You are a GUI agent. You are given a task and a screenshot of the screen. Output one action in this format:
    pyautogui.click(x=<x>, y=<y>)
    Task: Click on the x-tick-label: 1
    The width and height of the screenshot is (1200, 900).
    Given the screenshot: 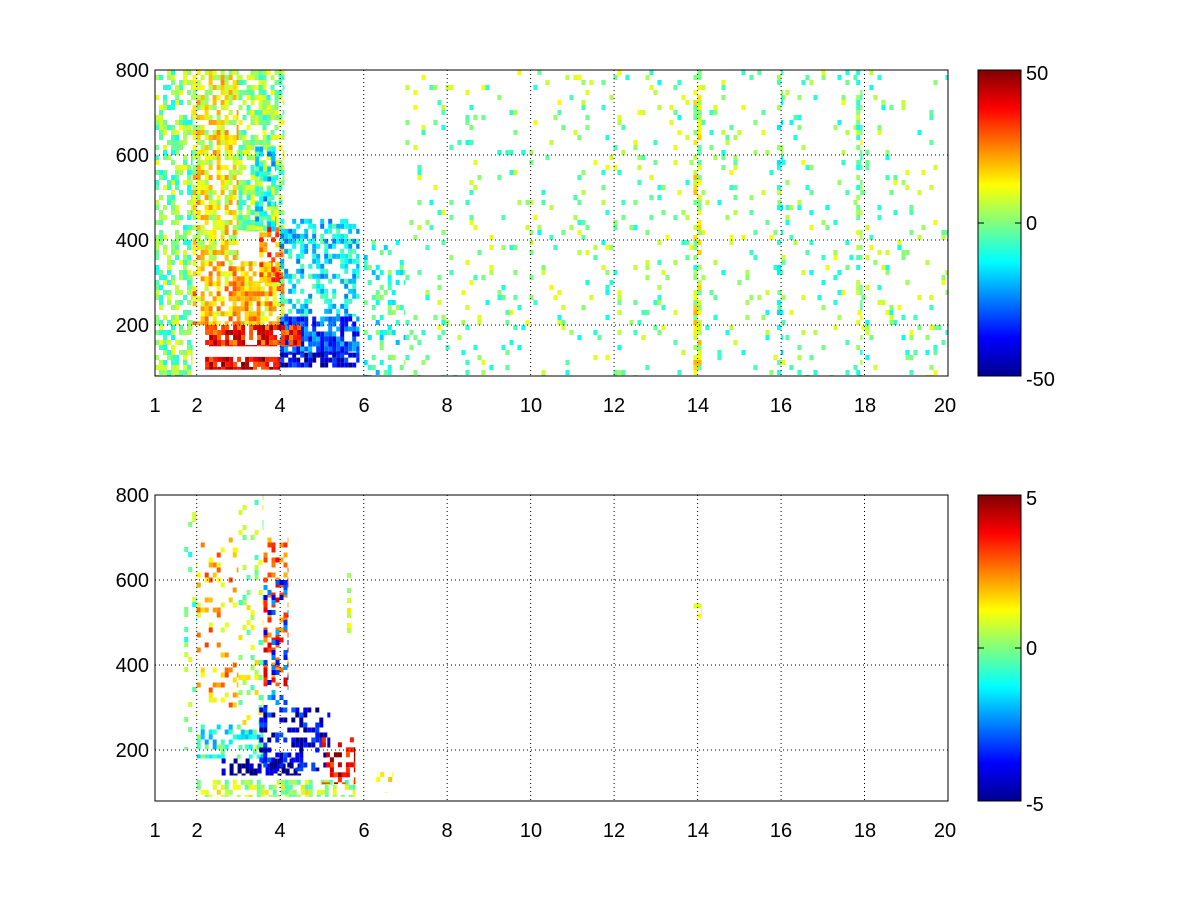 What is the action you would take?
    pyautogui.click(x=154, y=406)
    